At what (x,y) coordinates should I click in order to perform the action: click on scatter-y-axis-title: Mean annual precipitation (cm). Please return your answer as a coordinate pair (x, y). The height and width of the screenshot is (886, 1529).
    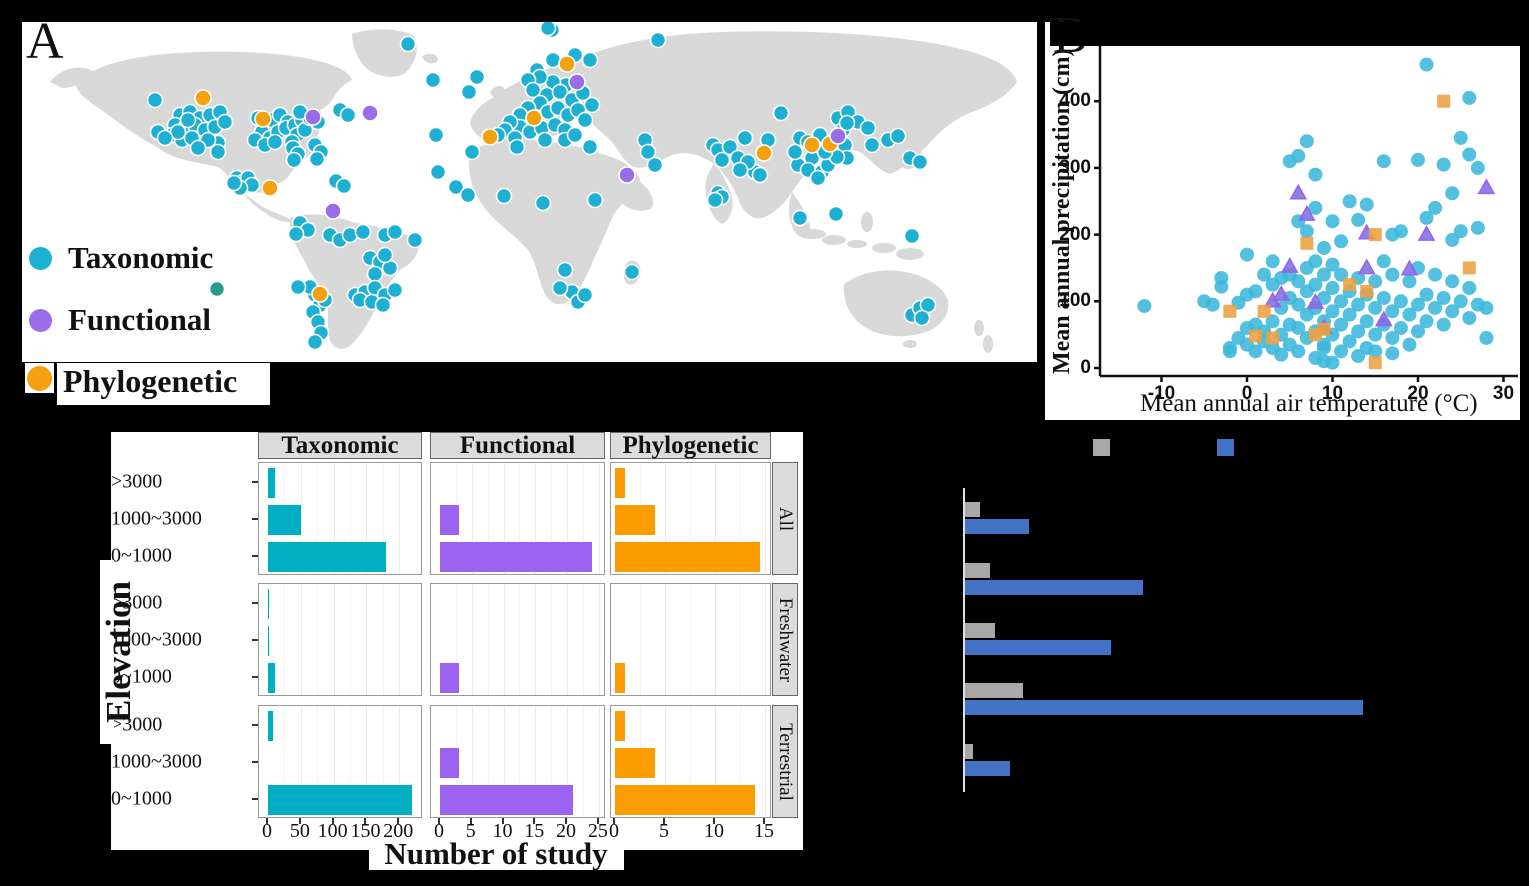
    Looking at the image, I should click on (1062, 211).